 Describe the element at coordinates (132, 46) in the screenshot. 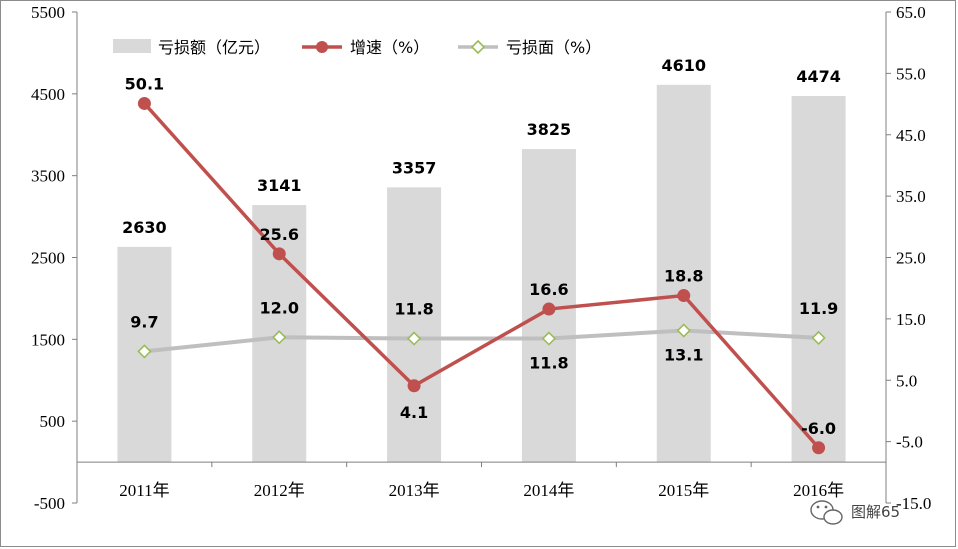

I see `legend-bar-swatch` at that location.